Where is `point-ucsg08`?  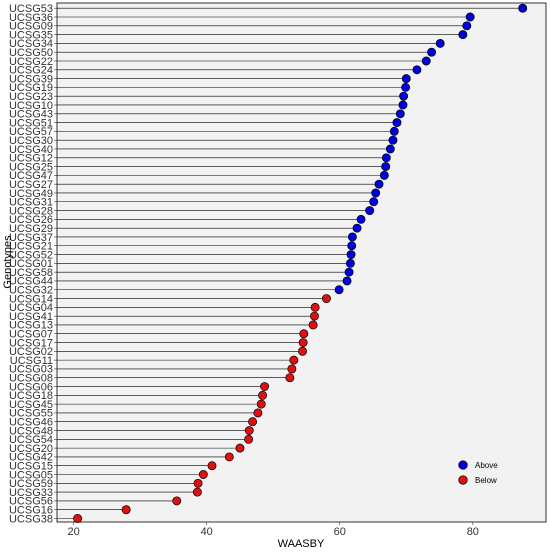 point-ucsg08 is located at coordinates (290, 378).